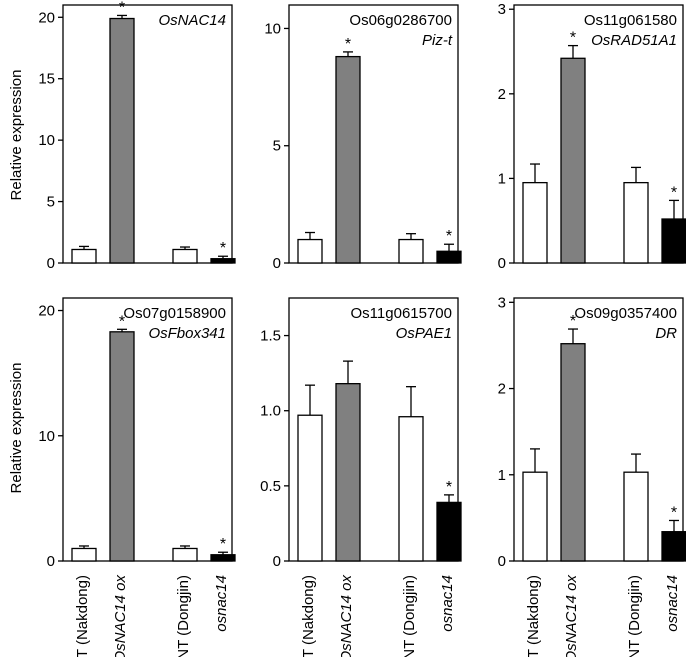 The width and height of the screenshot is (686, 657). I want to click on chart-panel: 0 5 10 15 20 * * OsNAC14, so click(137, 136).